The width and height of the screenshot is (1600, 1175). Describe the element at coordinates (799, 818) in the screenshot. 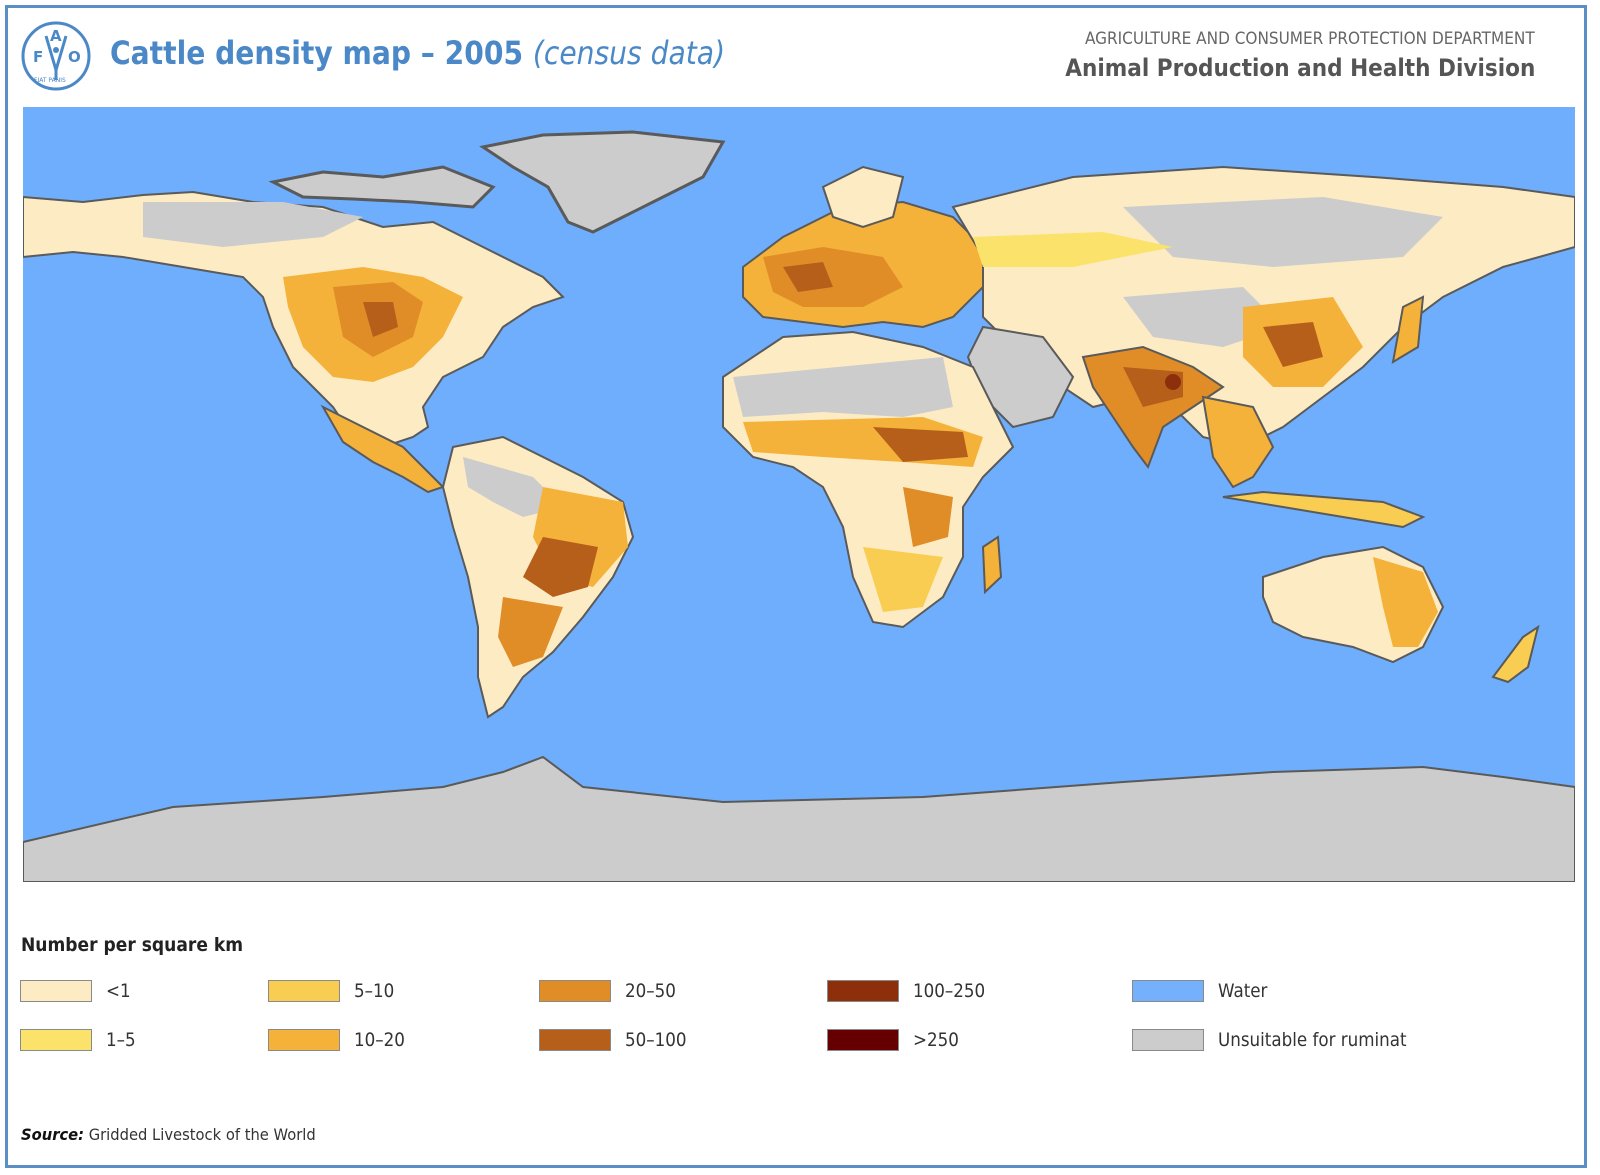

I see `antarctica` at that location.